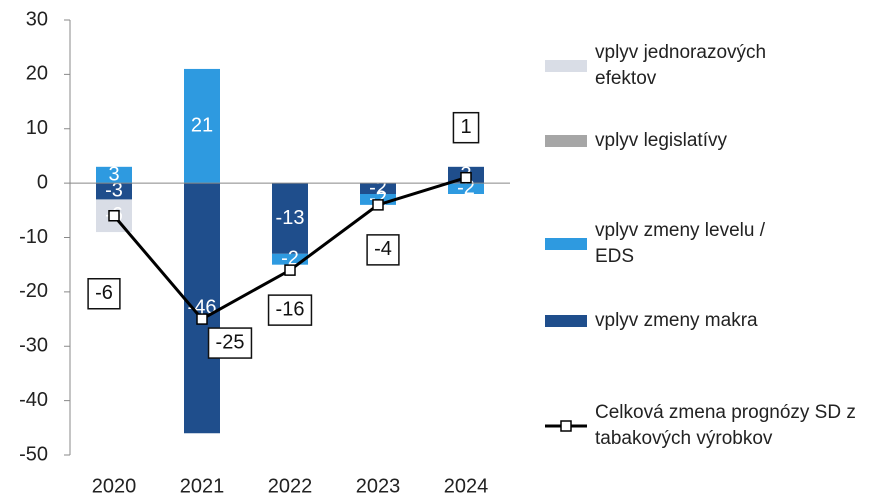 This screenshot has height=497, width=877. I want to click on data-label: -13, so click(290, 218).